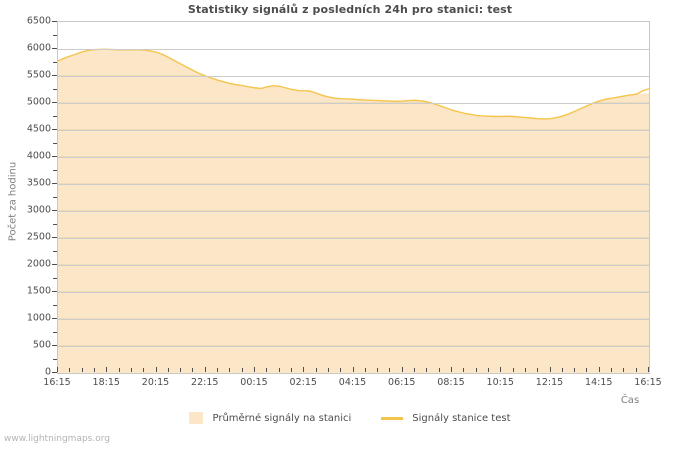 This screenshot has height=450, width=700. Describe the element at coordinates (57, 439) in the screenshot. I see `watermark-url: www.lightningmaps.org` at that location.